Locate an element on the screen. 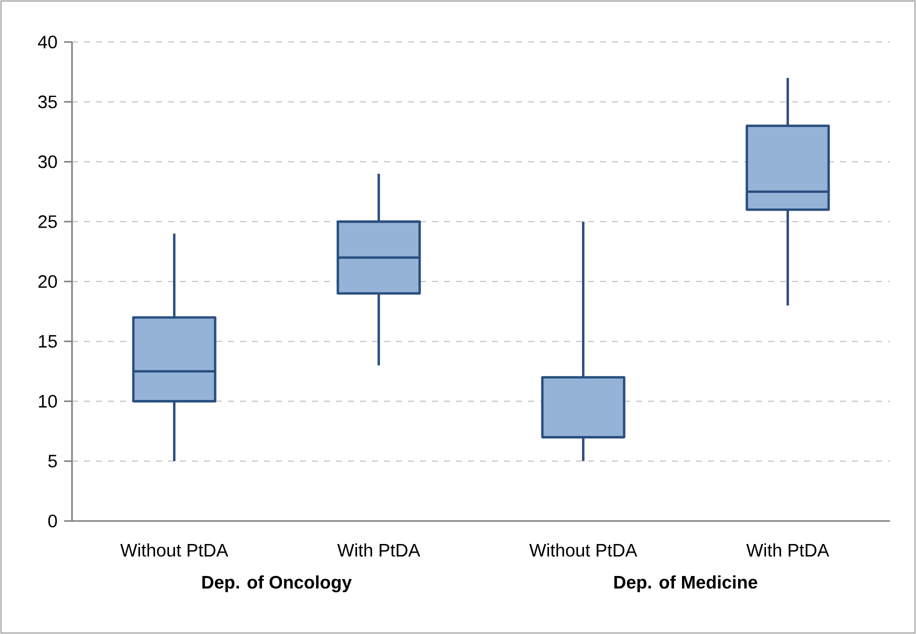 This screenshot has width=916, height=634. y-tick-label: 10 is located at coordinates (47, 401).